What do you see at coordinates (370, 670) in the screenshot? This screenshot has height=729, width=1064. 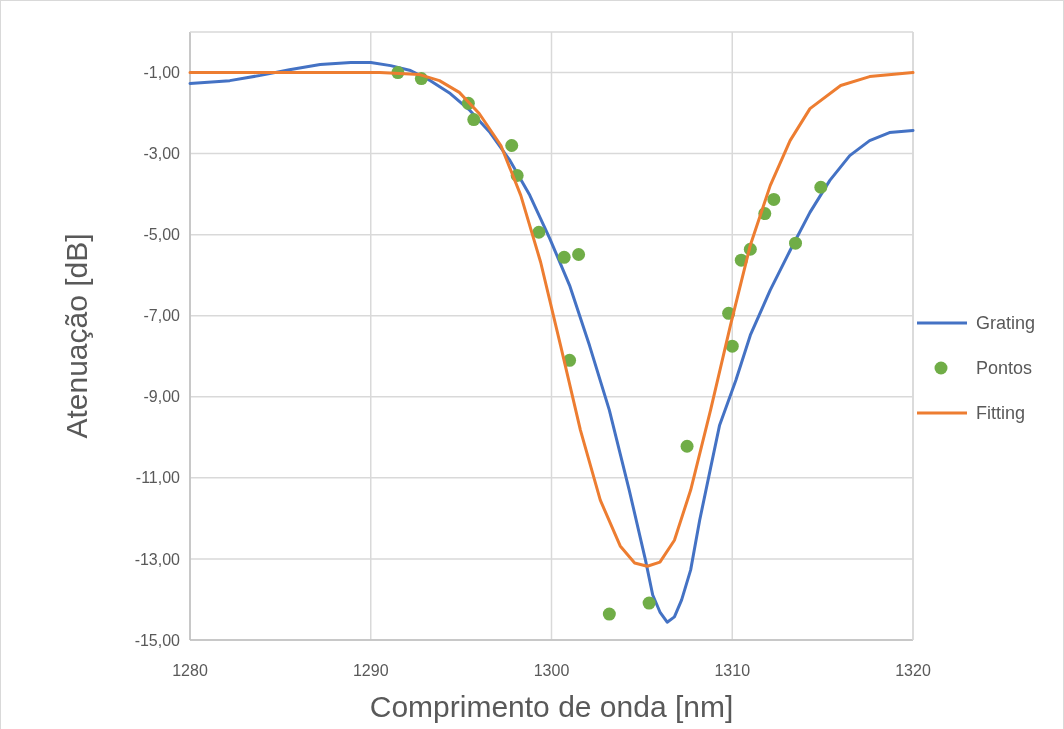 I see `x-tick-label: 1290` at bounding box center [370, 670].